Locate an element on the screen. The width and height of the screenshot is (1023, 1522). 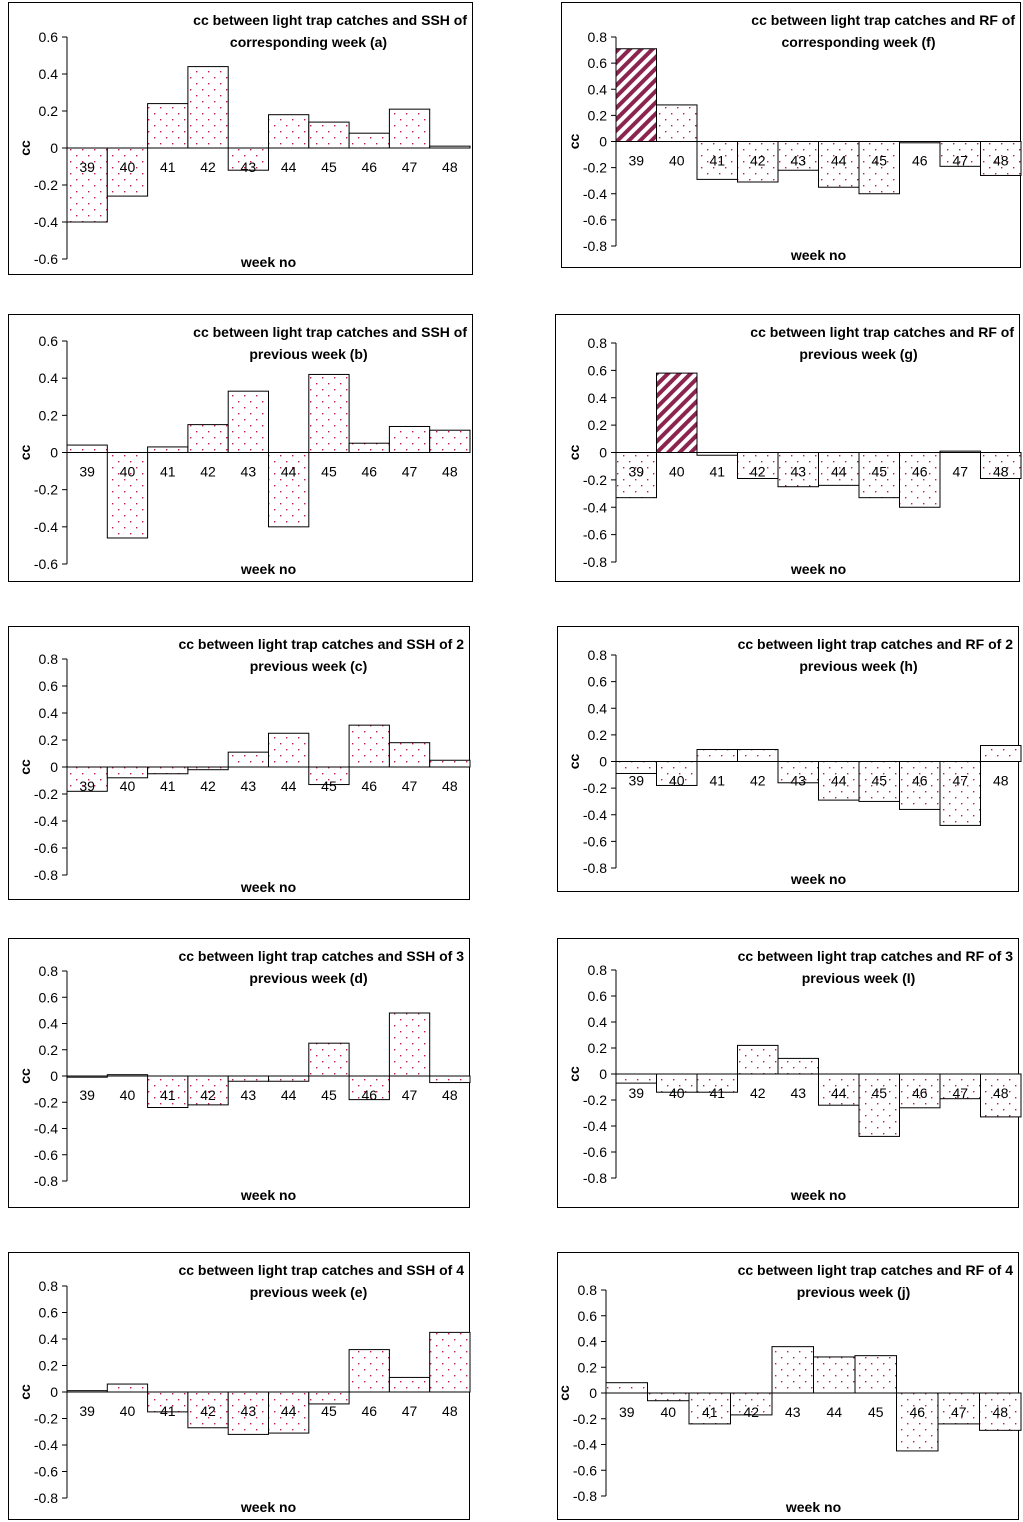
chart-title-line: cc between light trap catches and SSH of is located at coordinates (330, 332).